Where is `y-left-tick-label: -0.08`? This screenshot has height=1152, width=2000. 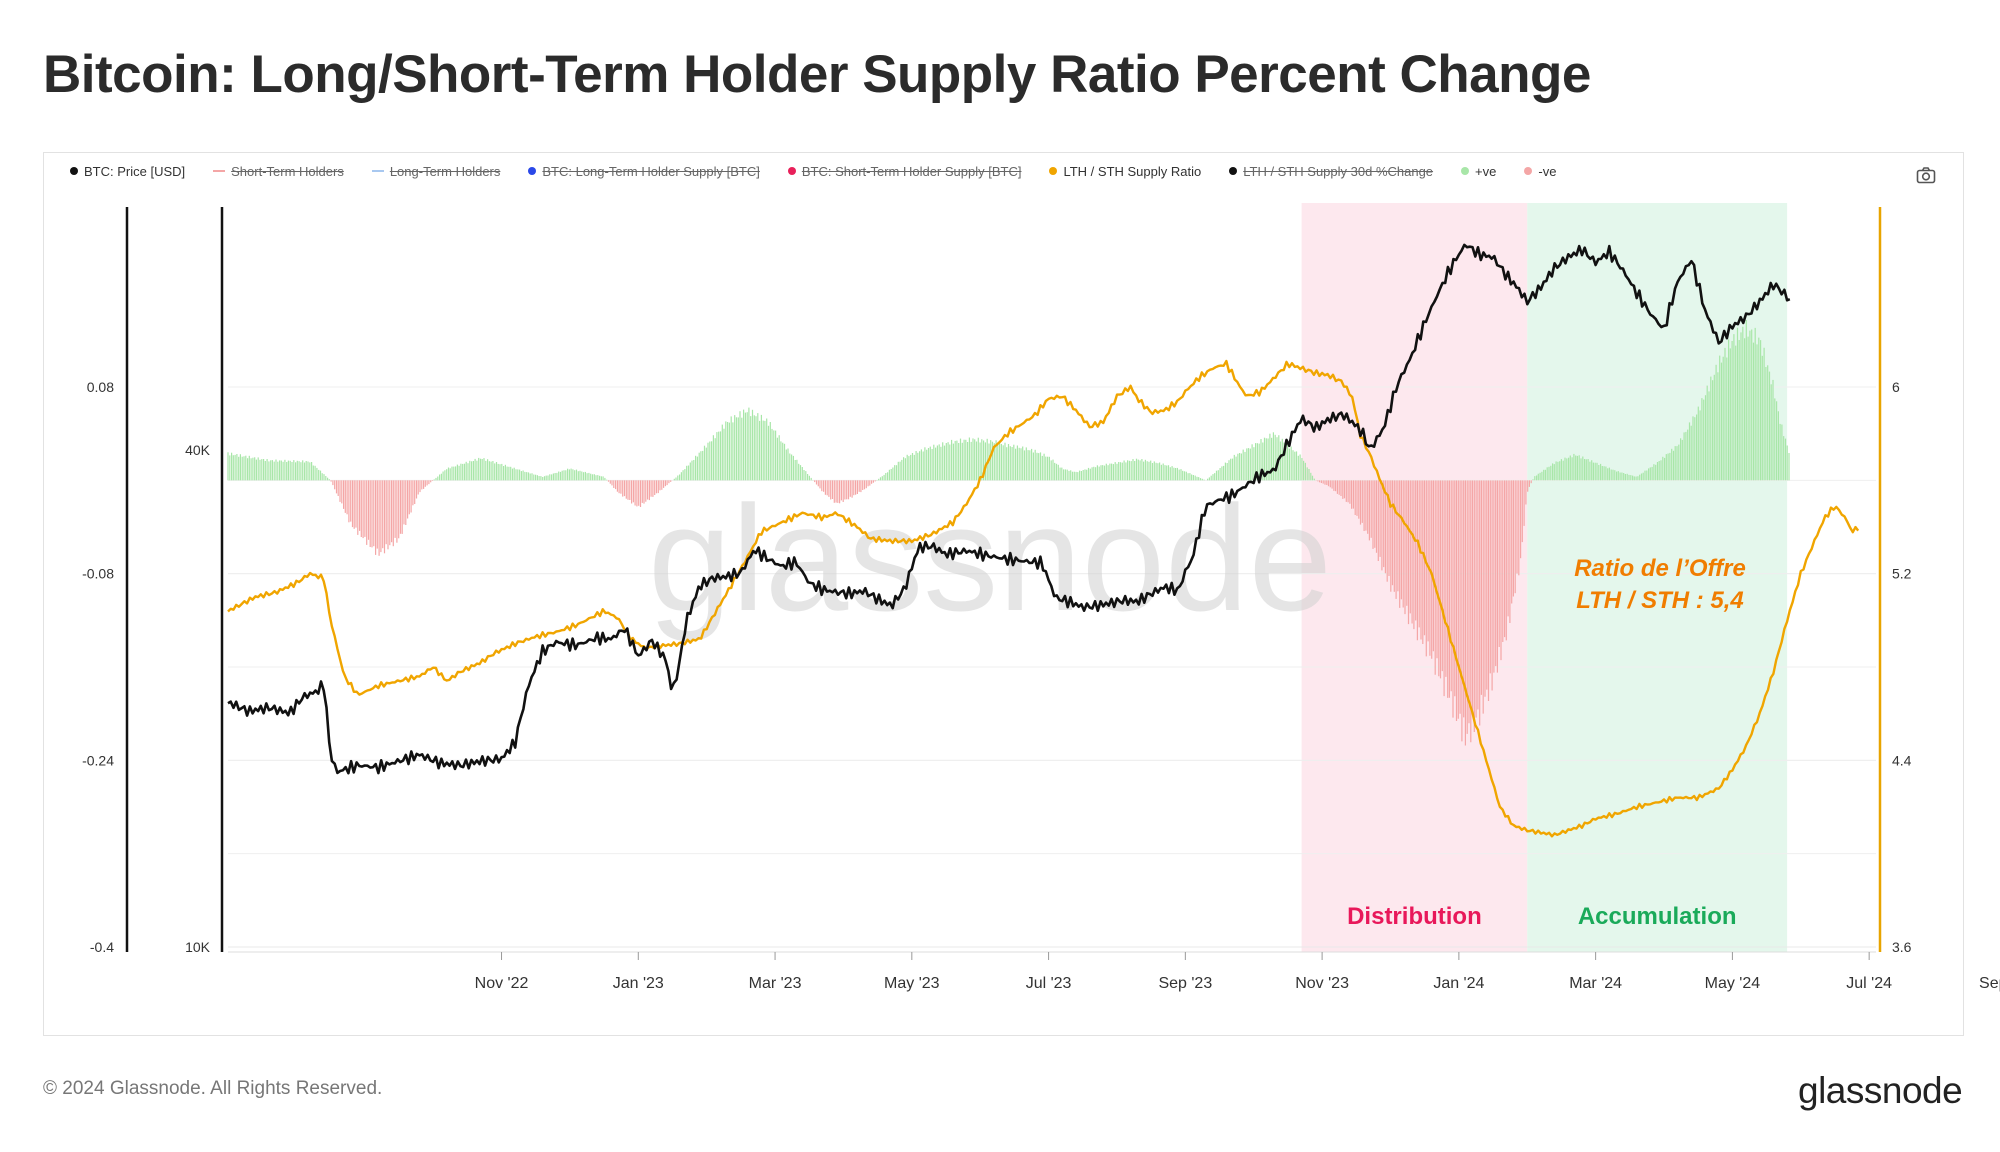 y-left-tick-label: -0.08 is located at coordinates (98, 574).